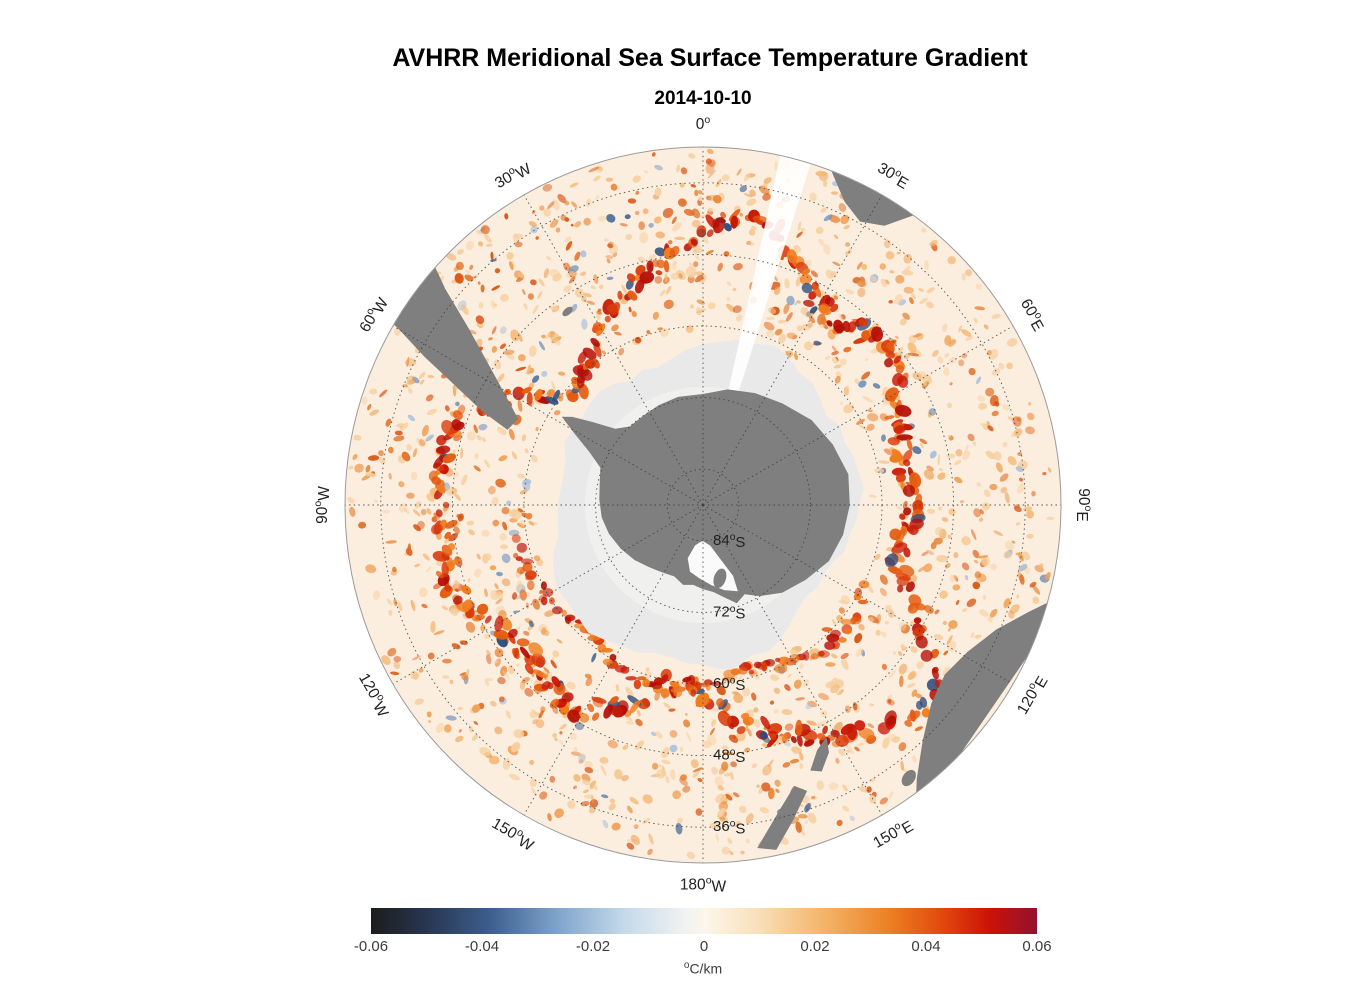 This screenshot has height=1000, width=1356. I want to click on meridian-label: 90oW, so click(322, 505).